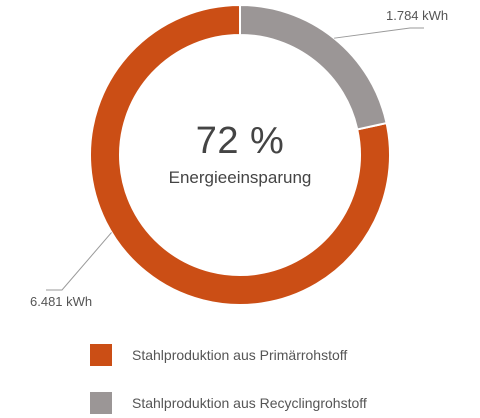 This screenshot has height=418, width=480. What do you see at coordinates (61, 301) in the screenshot?
I see `callout-label-primary: 6.481 kWh` at bounding box center [61, 301].